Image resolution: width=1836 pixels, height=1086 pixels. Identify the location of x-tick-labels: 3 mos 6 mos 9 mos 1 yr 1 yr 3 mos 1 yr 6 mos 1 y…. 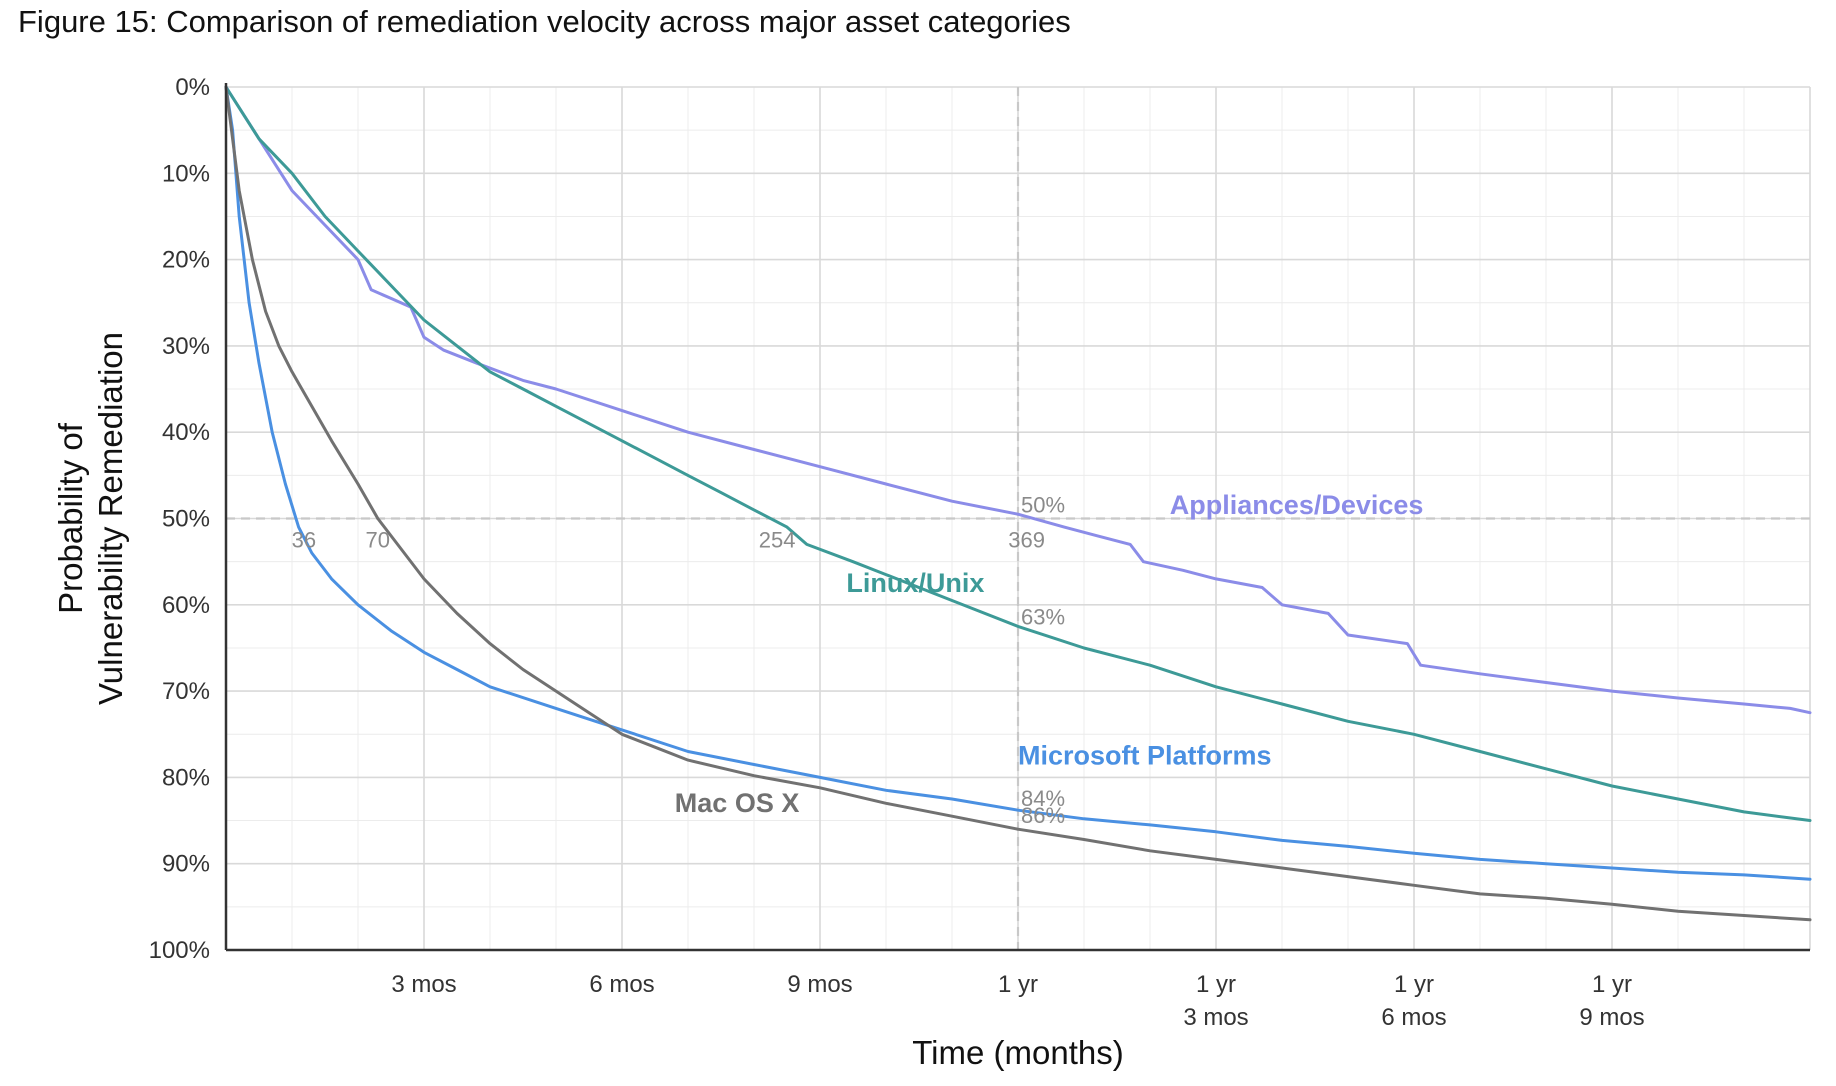
(1017, 1001).